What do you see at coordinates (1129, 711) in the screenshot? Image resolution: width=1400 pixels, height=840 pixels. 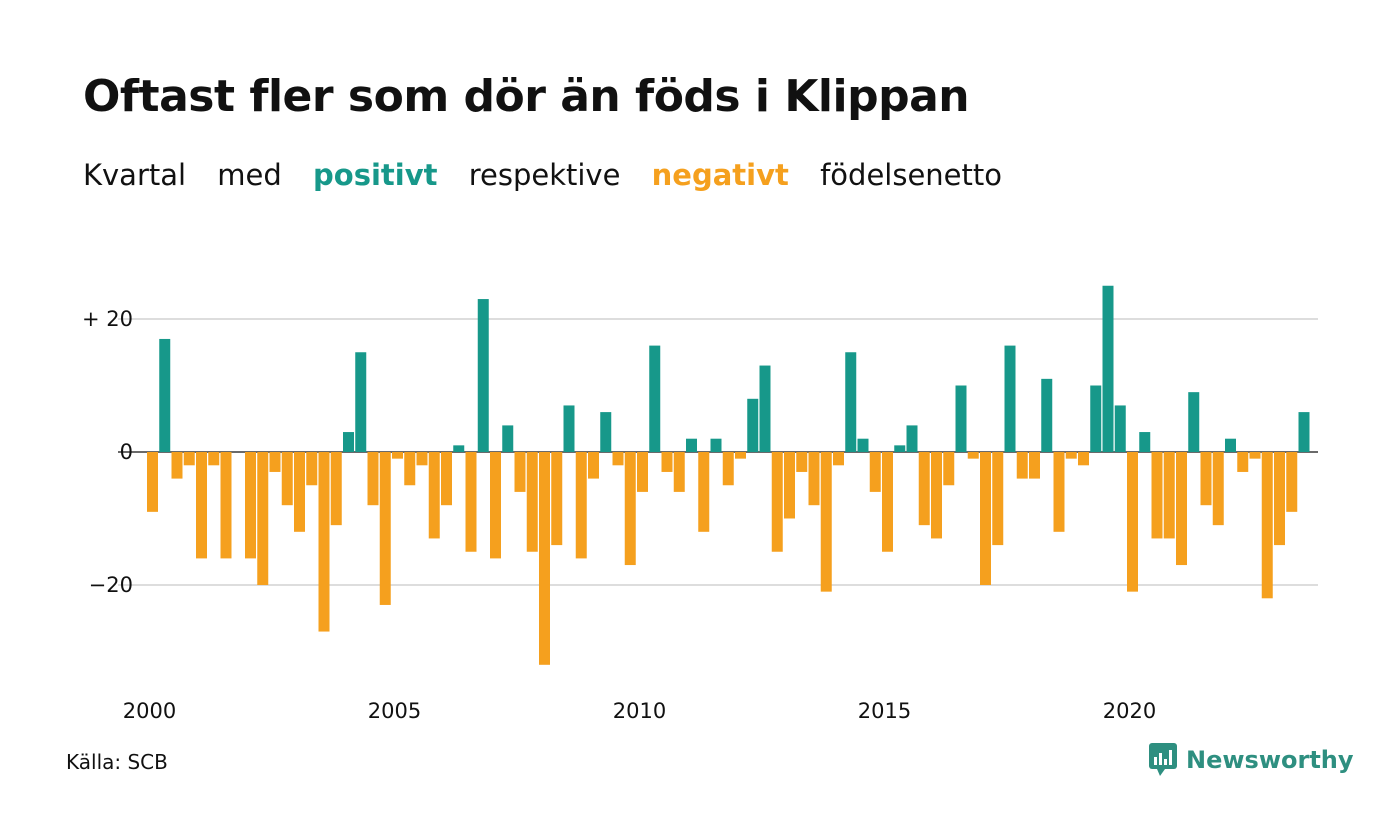 I see `x-tick-label: 2020` at bounding box center [1129, 711].